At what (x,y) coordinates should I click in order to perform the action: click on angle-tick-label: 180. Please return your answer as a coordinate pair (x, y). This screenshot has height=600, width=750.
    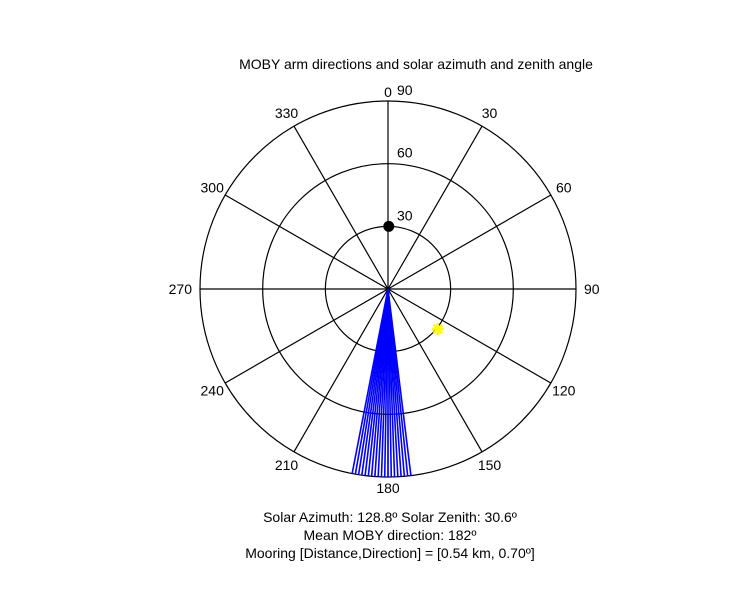
    Looking at the image, I should click on (388, 488).